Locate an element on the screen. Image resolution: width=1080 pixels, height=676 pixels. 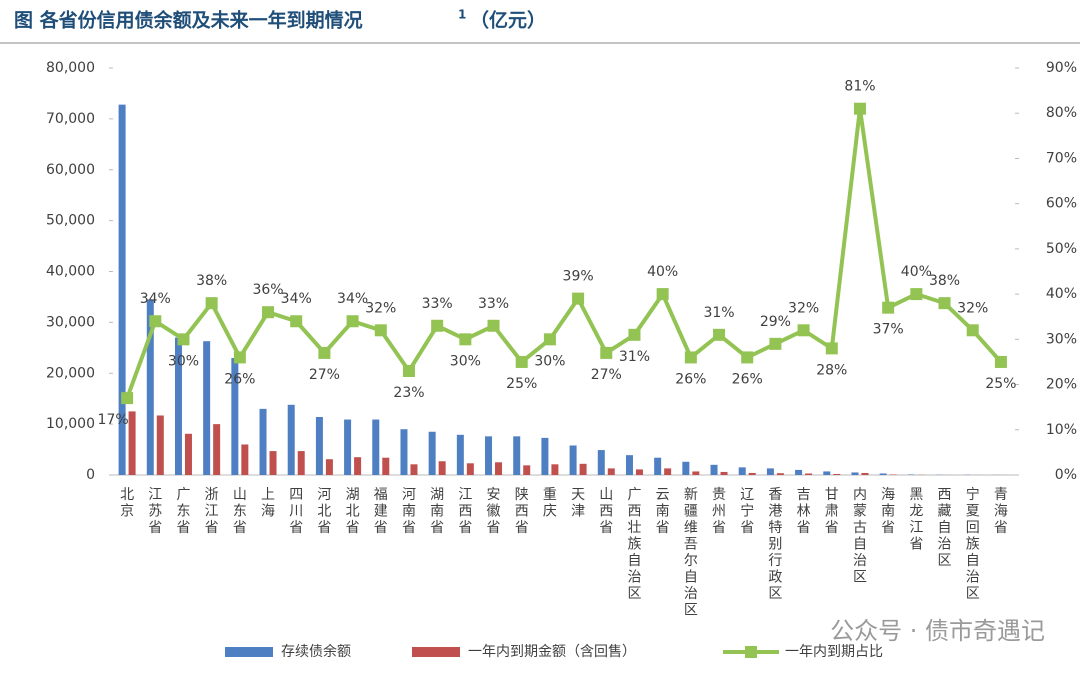
x-tick-label: 北京 is located at coordinates (127, 503).